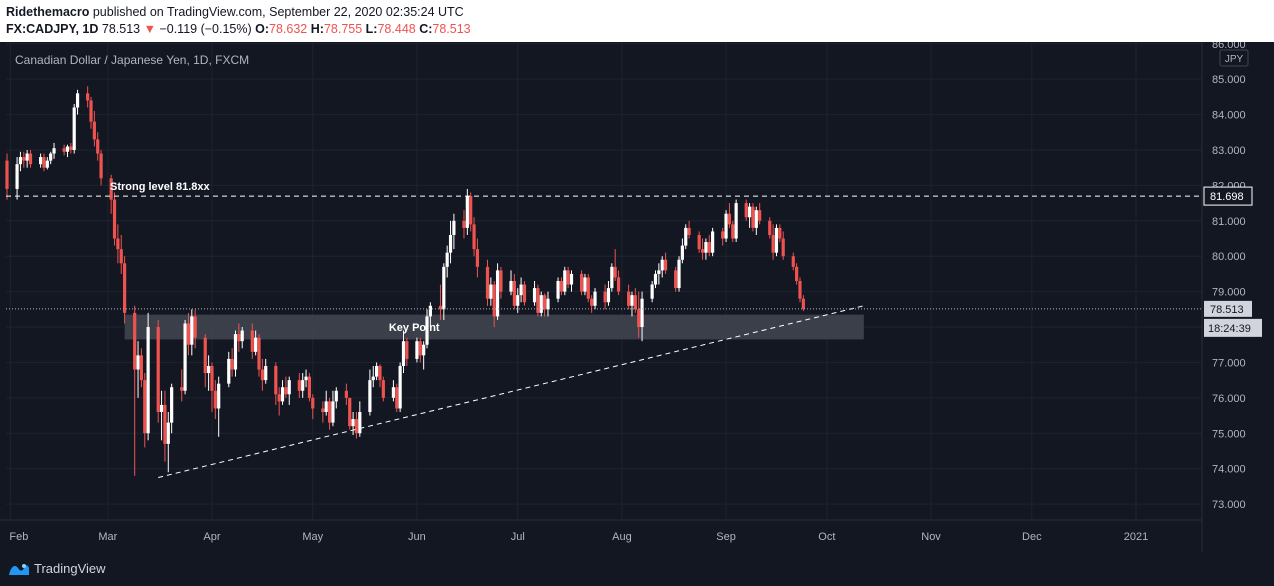 This screenshot has width=1274, height=586. Describe the element at coordinates (57, 568) in the screenshot. I see `tradingview-brand: TradingView` at that location.